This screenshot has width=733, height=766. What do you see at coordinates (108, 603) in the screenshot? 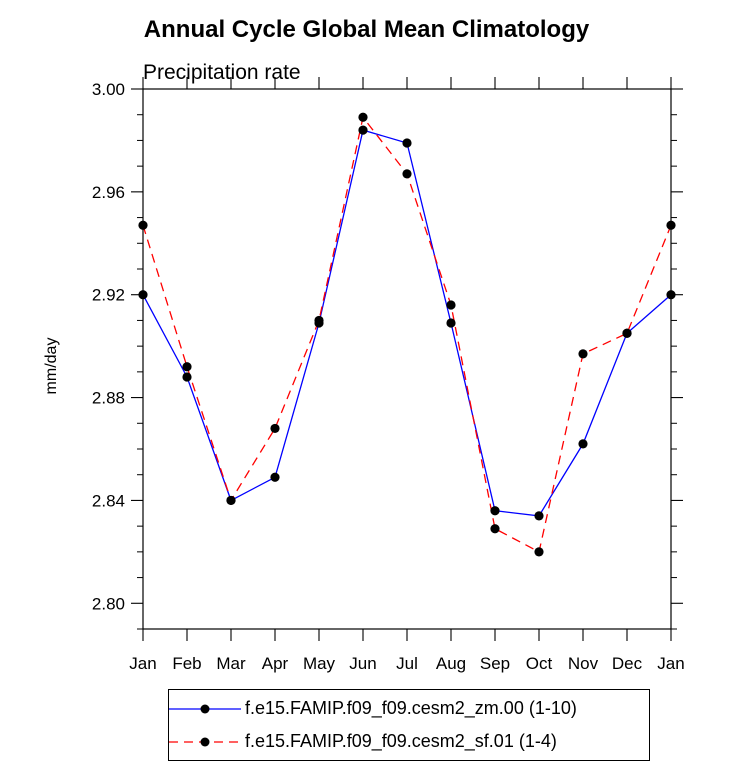
I see `y-tick-label: 2.80` at bounding box center [108, 603].